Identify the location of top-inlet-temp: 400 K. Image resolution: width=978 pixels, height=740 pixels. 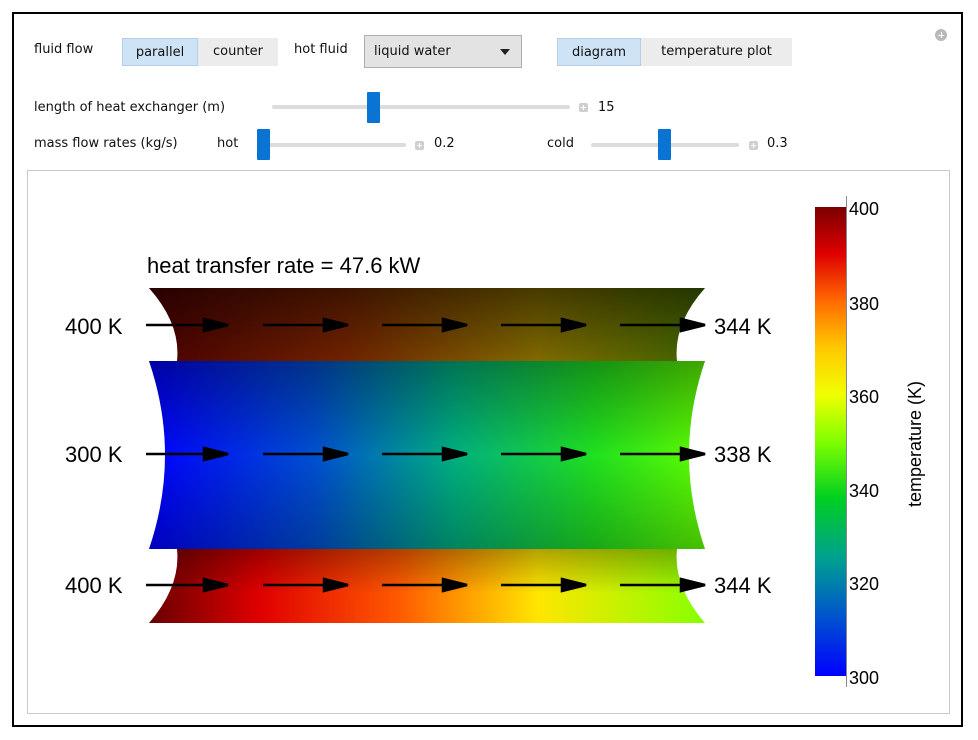
(94, 326).